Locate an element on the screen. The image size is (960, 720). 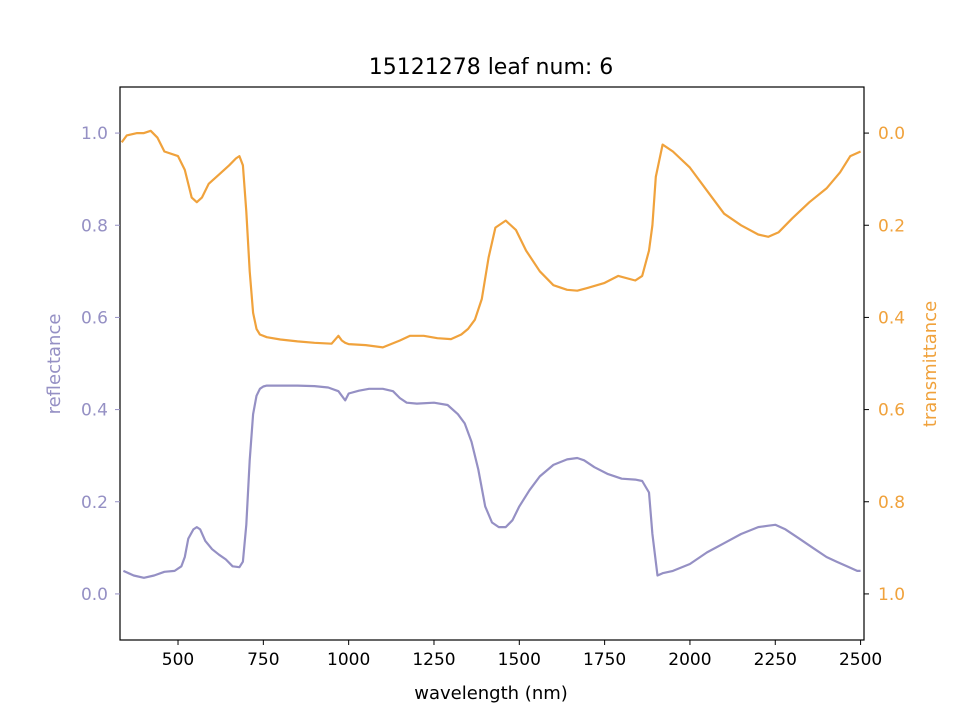
y-right-tick-label: 0.4 is located at coordinates (891, 318).